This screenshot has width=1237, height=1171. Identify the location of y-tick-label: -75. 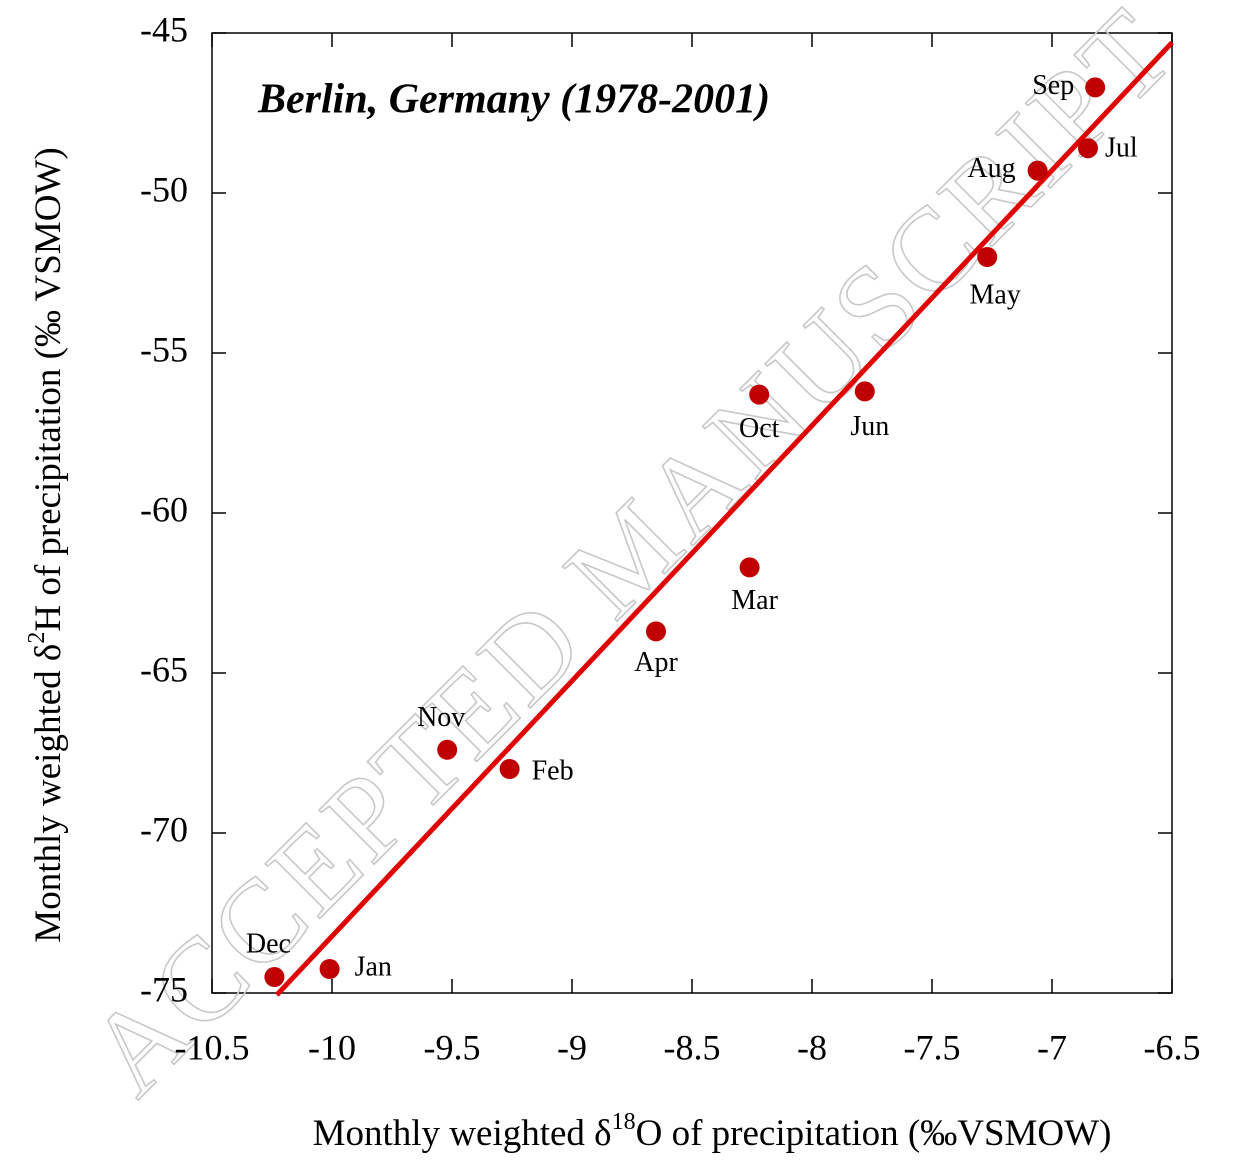
(164, 989).